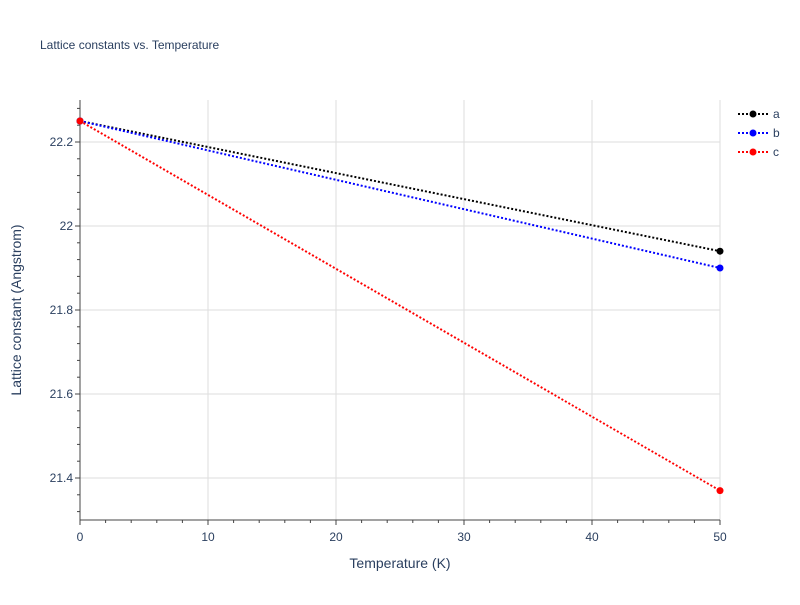 The image size is (800, 605). What do you see at coordinates (720, 268) in the screenshot?
I see `series-b-point` at bounding box center [720, 268].